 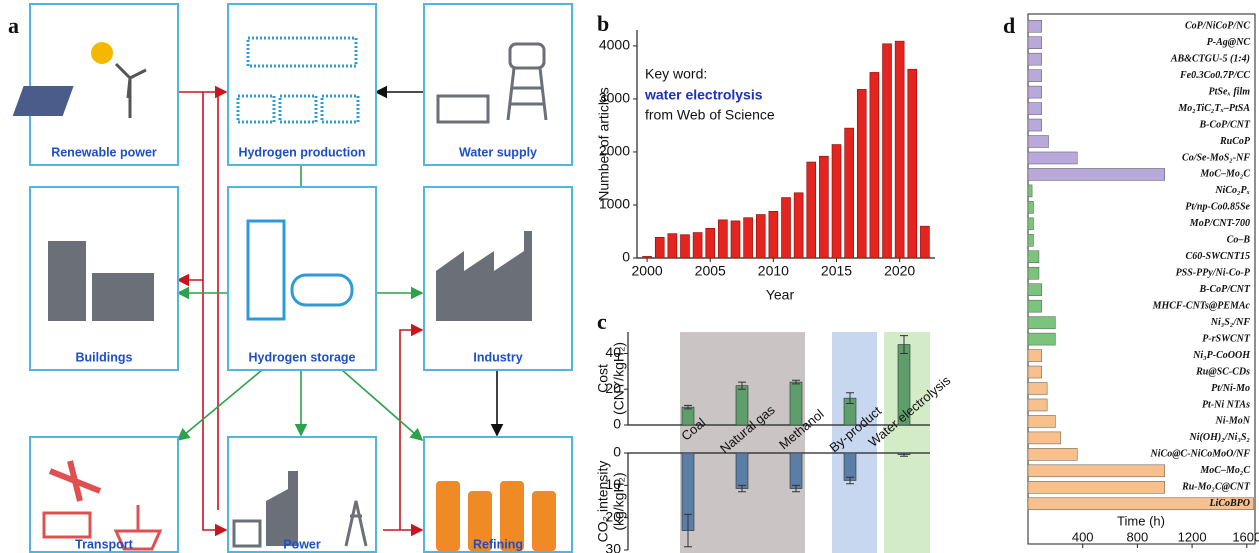 I want to click on bar-label: P-rSWCNT, so click(x=1226, y=338).